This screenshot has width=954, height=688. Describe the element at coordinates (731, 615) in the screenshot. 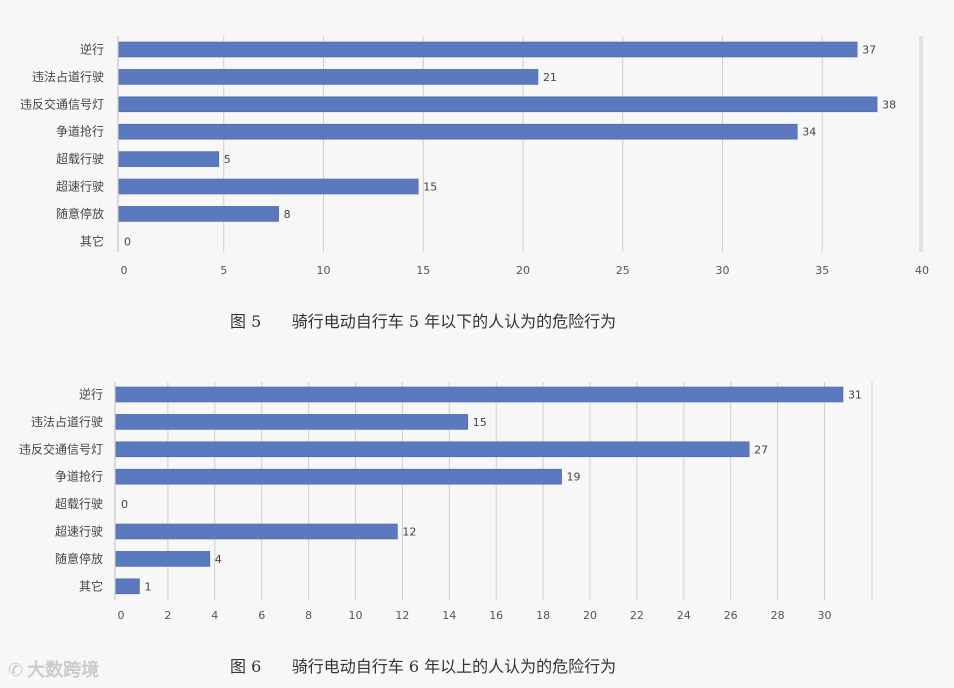

I see `x-tick-label: 26` at that location.